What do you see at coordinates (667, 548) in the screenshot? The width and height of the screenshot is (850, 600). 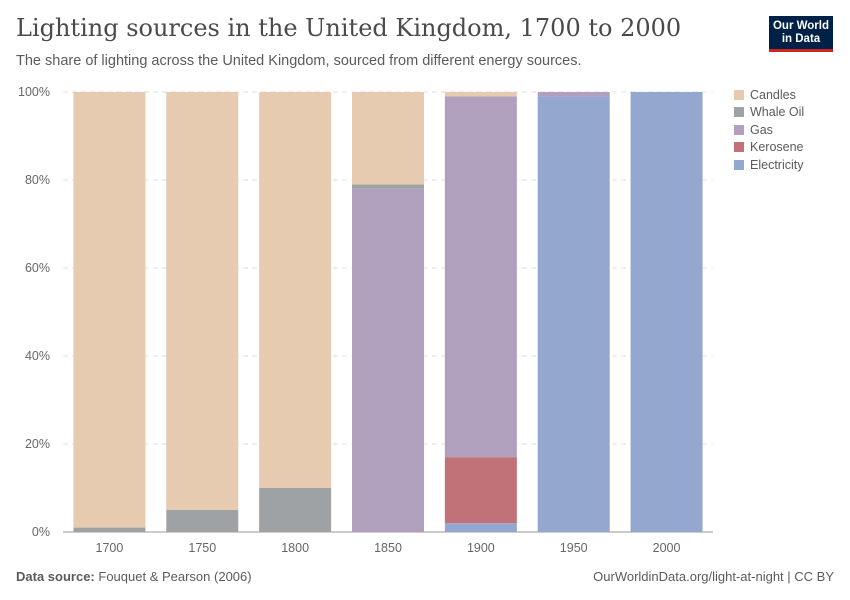 I see `x-tick-label: 2000` at bounding box center [667, 548].